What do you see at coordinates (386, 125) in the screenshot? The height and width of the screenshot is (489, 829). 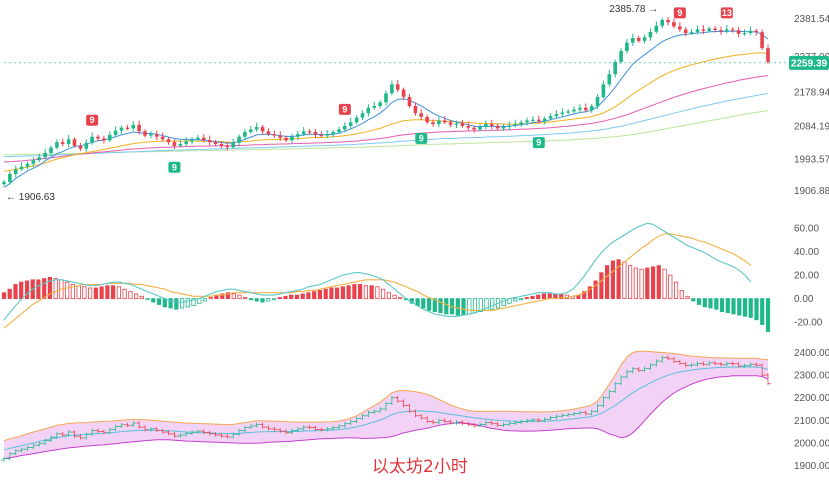 I see `moving-average-line` at bounding box center [386, 125].